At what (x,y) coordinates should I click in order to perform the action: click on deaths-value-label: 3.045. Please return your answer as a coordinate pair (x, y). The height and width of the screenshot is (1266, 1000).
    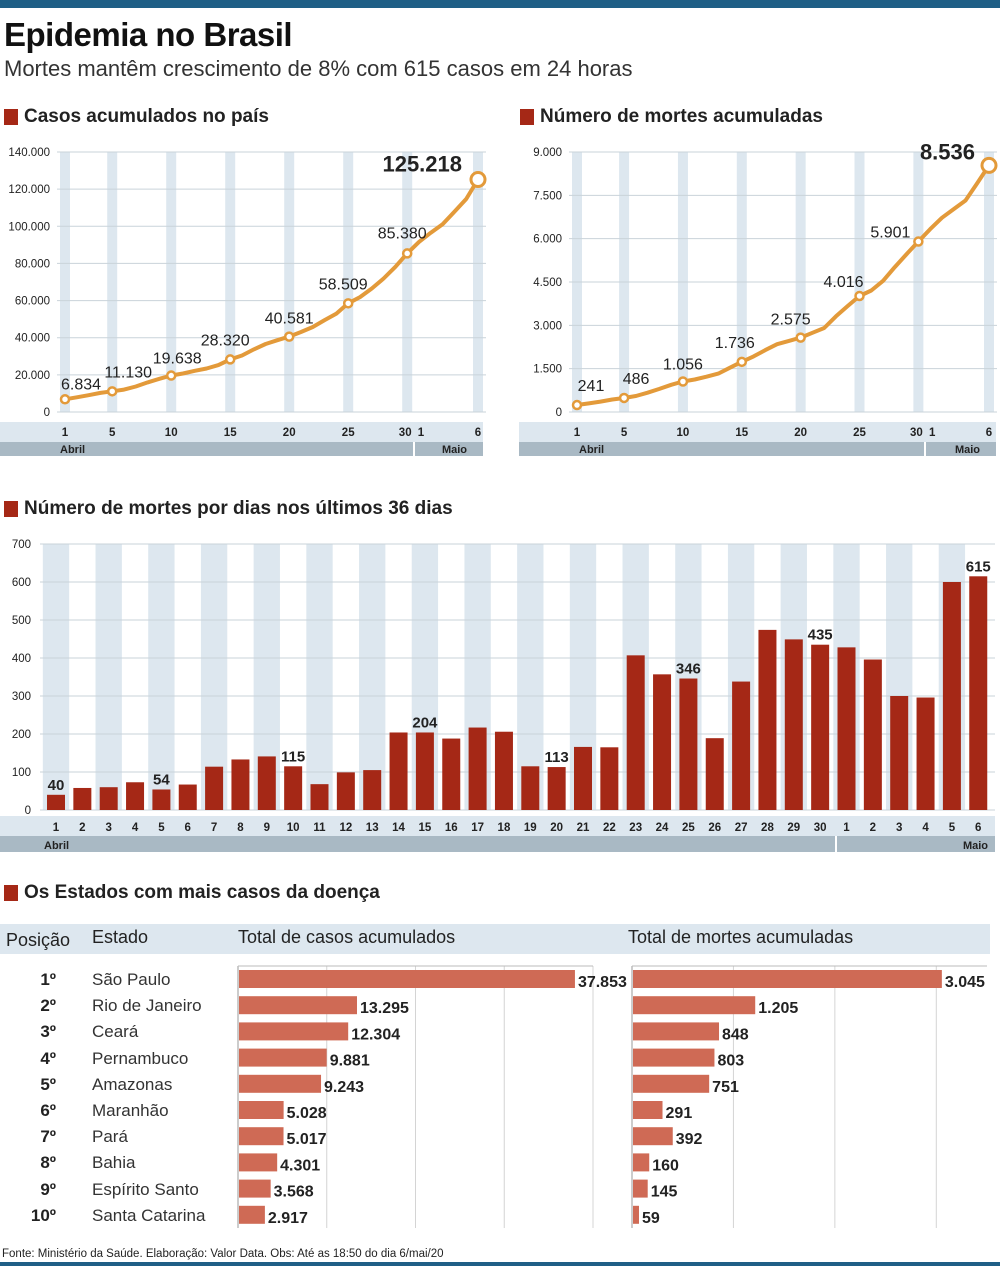
    Looking at the image, I should click on (965, 982).